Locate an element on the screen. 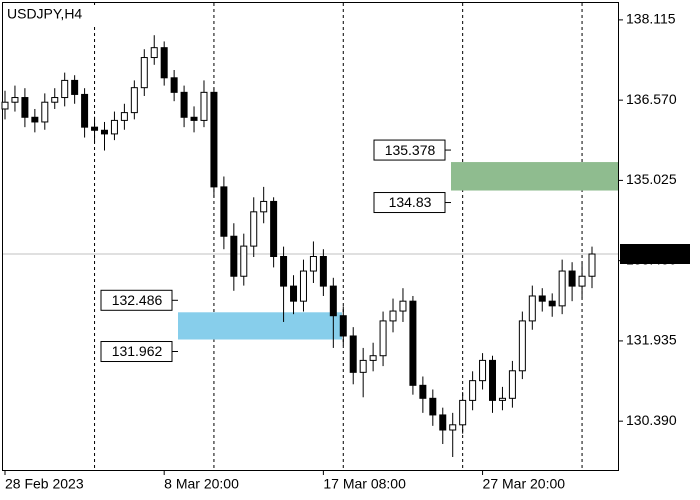  x-tick-label: 8 Mar 20:00 is located at coordinates (201, 484).